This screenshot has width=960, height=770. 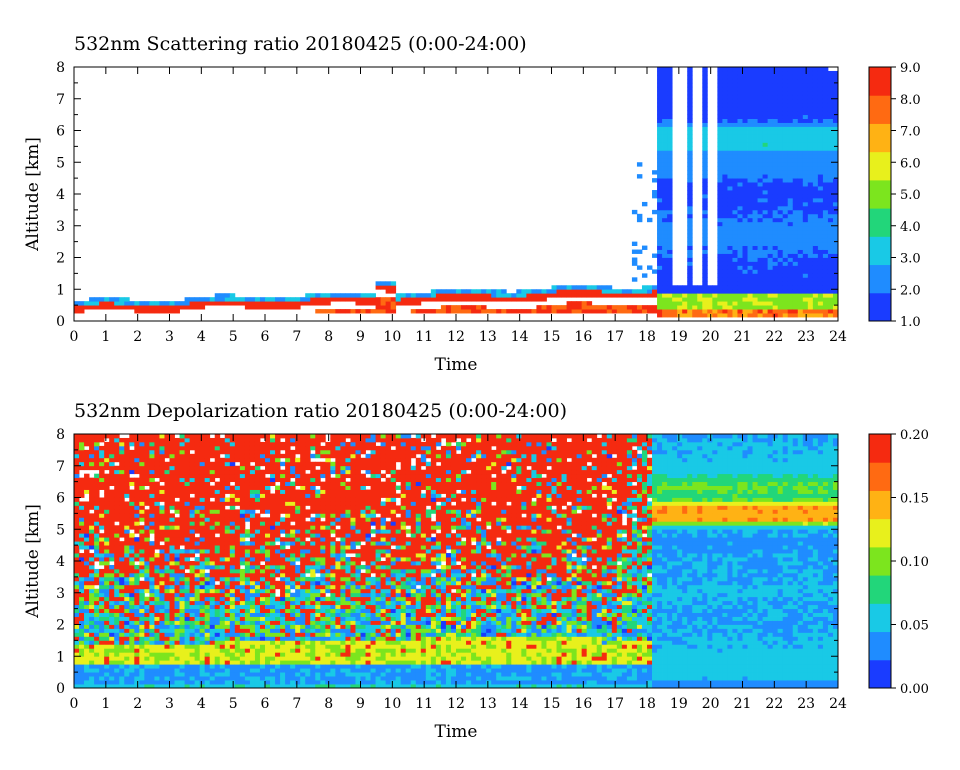 I want to click on colorbar-swatch, so click(x=880, y=251).